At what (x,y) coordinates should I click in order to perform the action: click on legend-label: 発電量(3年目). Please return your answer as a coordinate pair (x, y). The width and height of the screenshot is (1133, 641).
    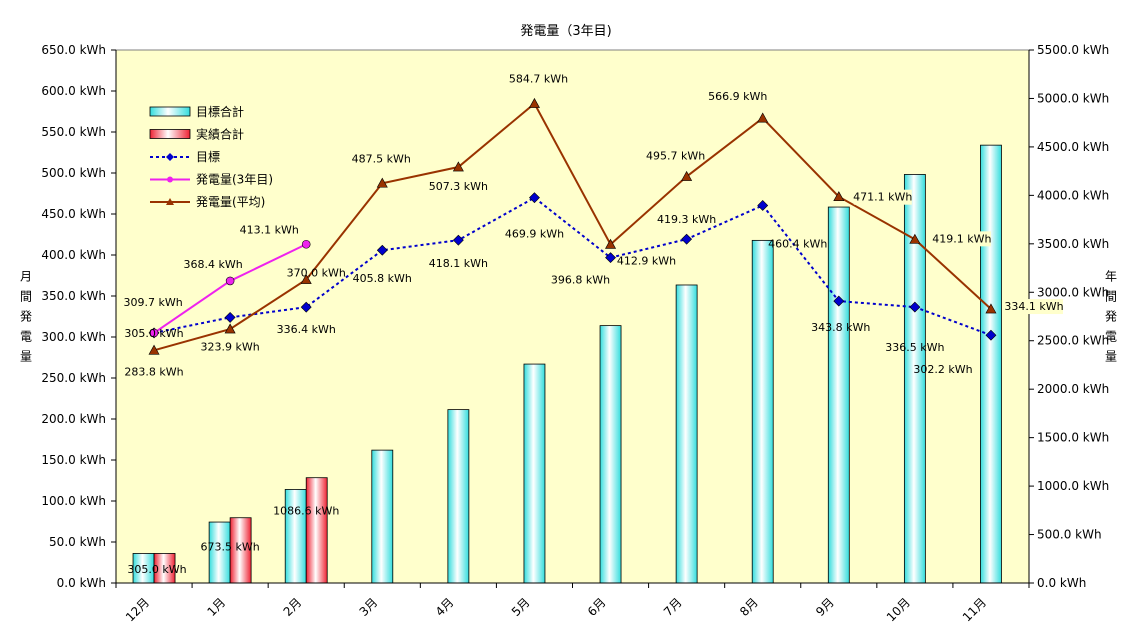
    Looking at the image, I should click on (234, 180).